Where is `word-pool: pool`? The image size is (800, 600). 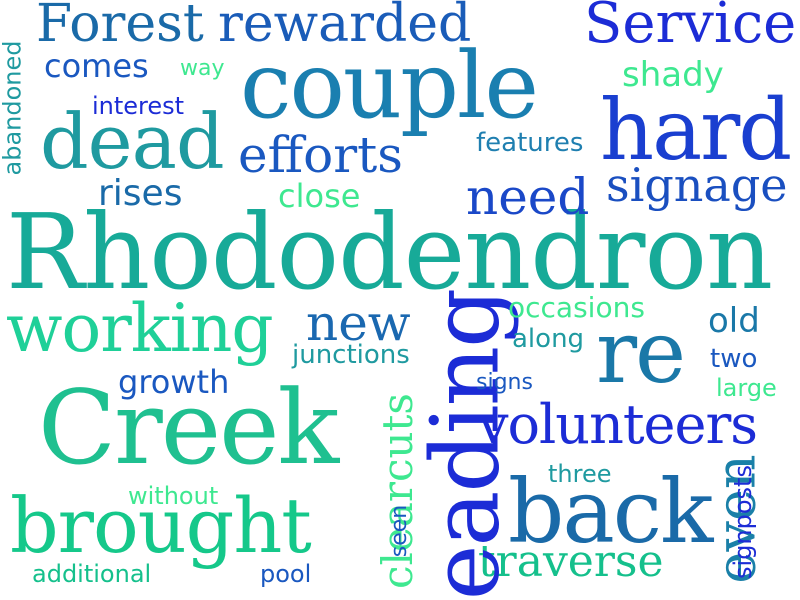 word-pool: pool is located at coordinates (286, 574).